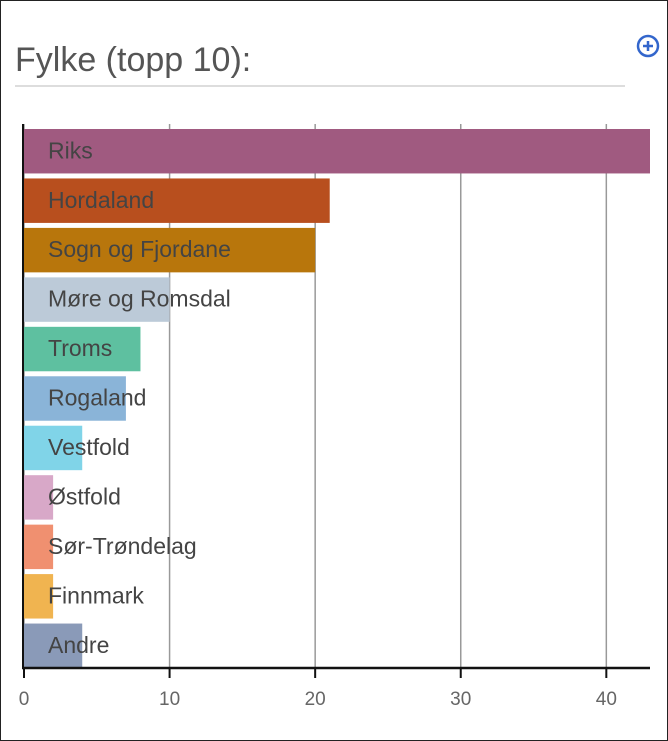  Describe the element at coordinates (97, 398) in the screenshot. I see `bar-label: Rogaland` at that location.